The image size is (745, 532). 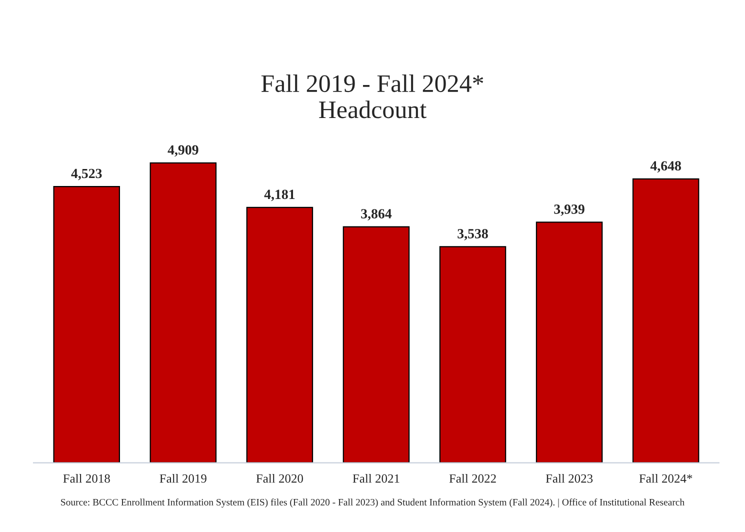 What do you see at coordinates (473, 234) in the screenshot?
I see `data-label: 3,538` at bounding box center [473, 234].